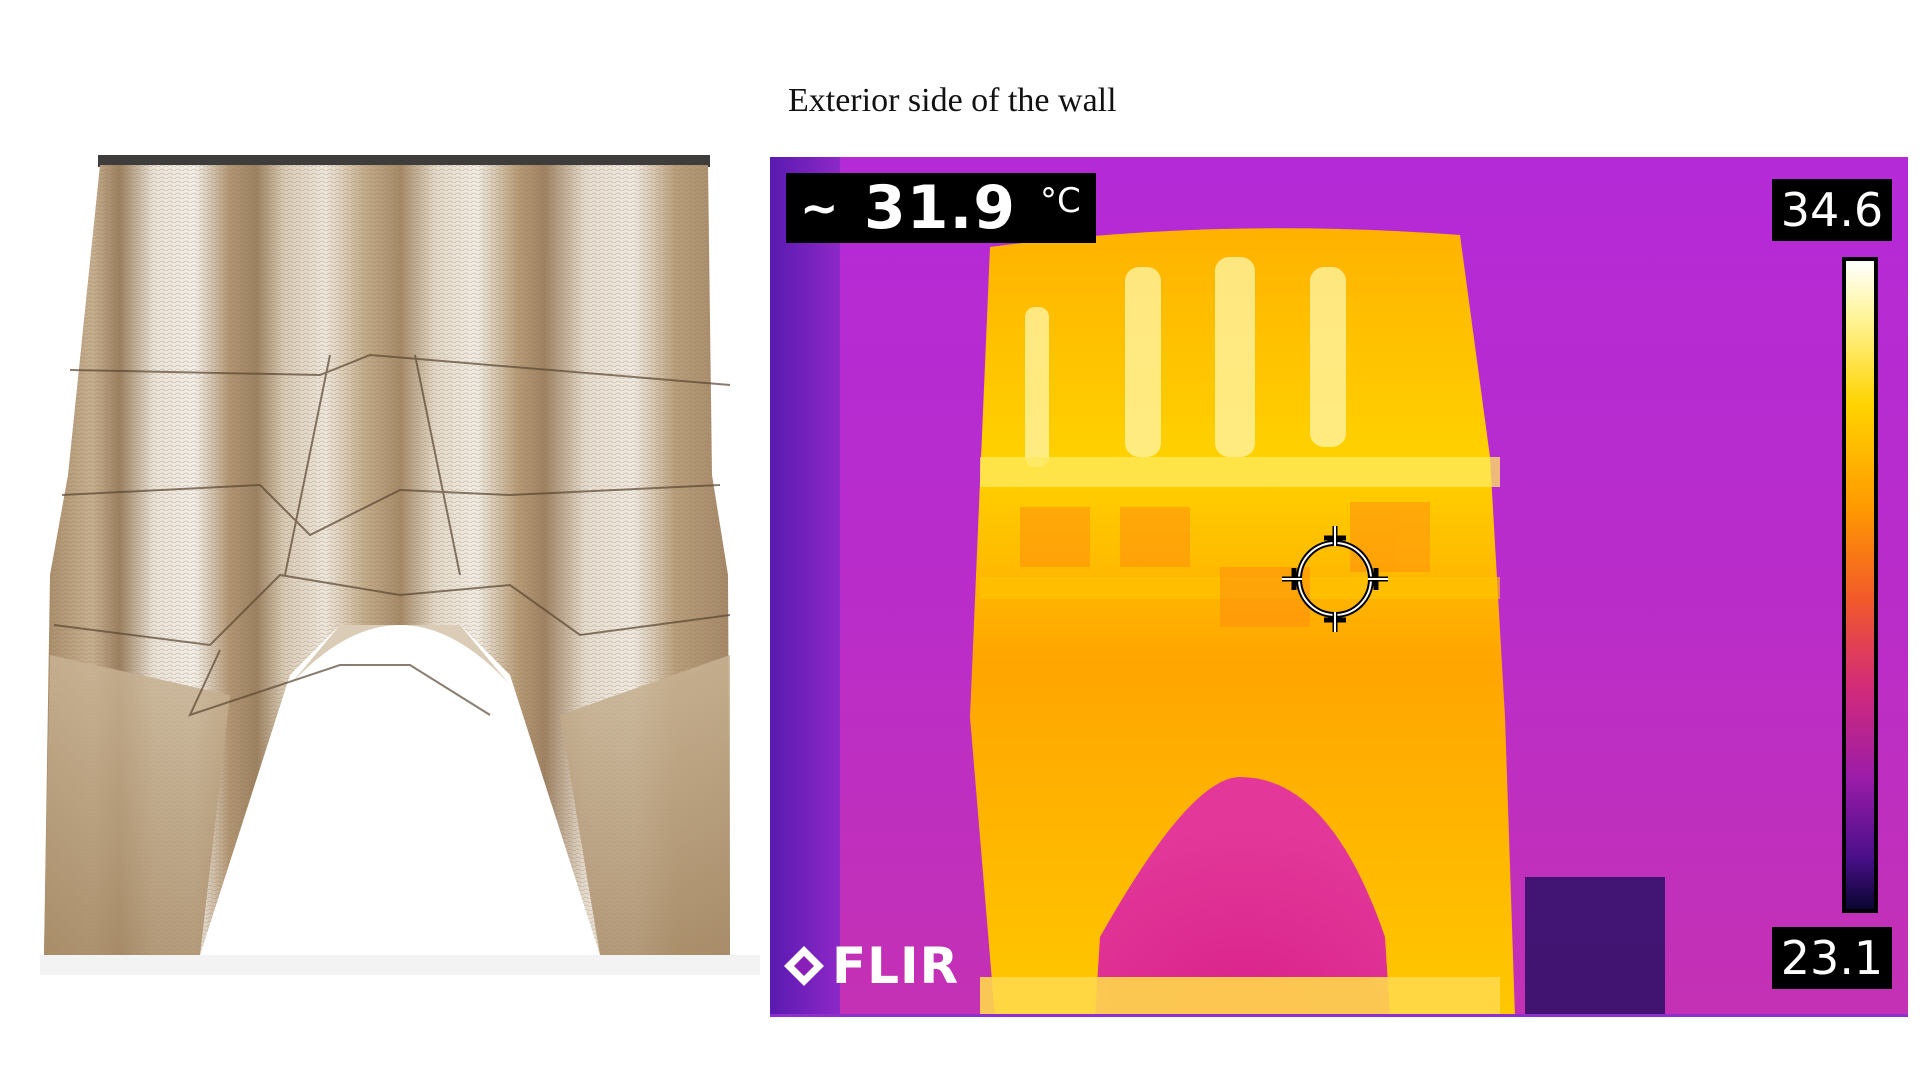  Describe the element at coordinates (1832, 958) in the screenshot. I see `scale-min-label: 23.1` at that location.